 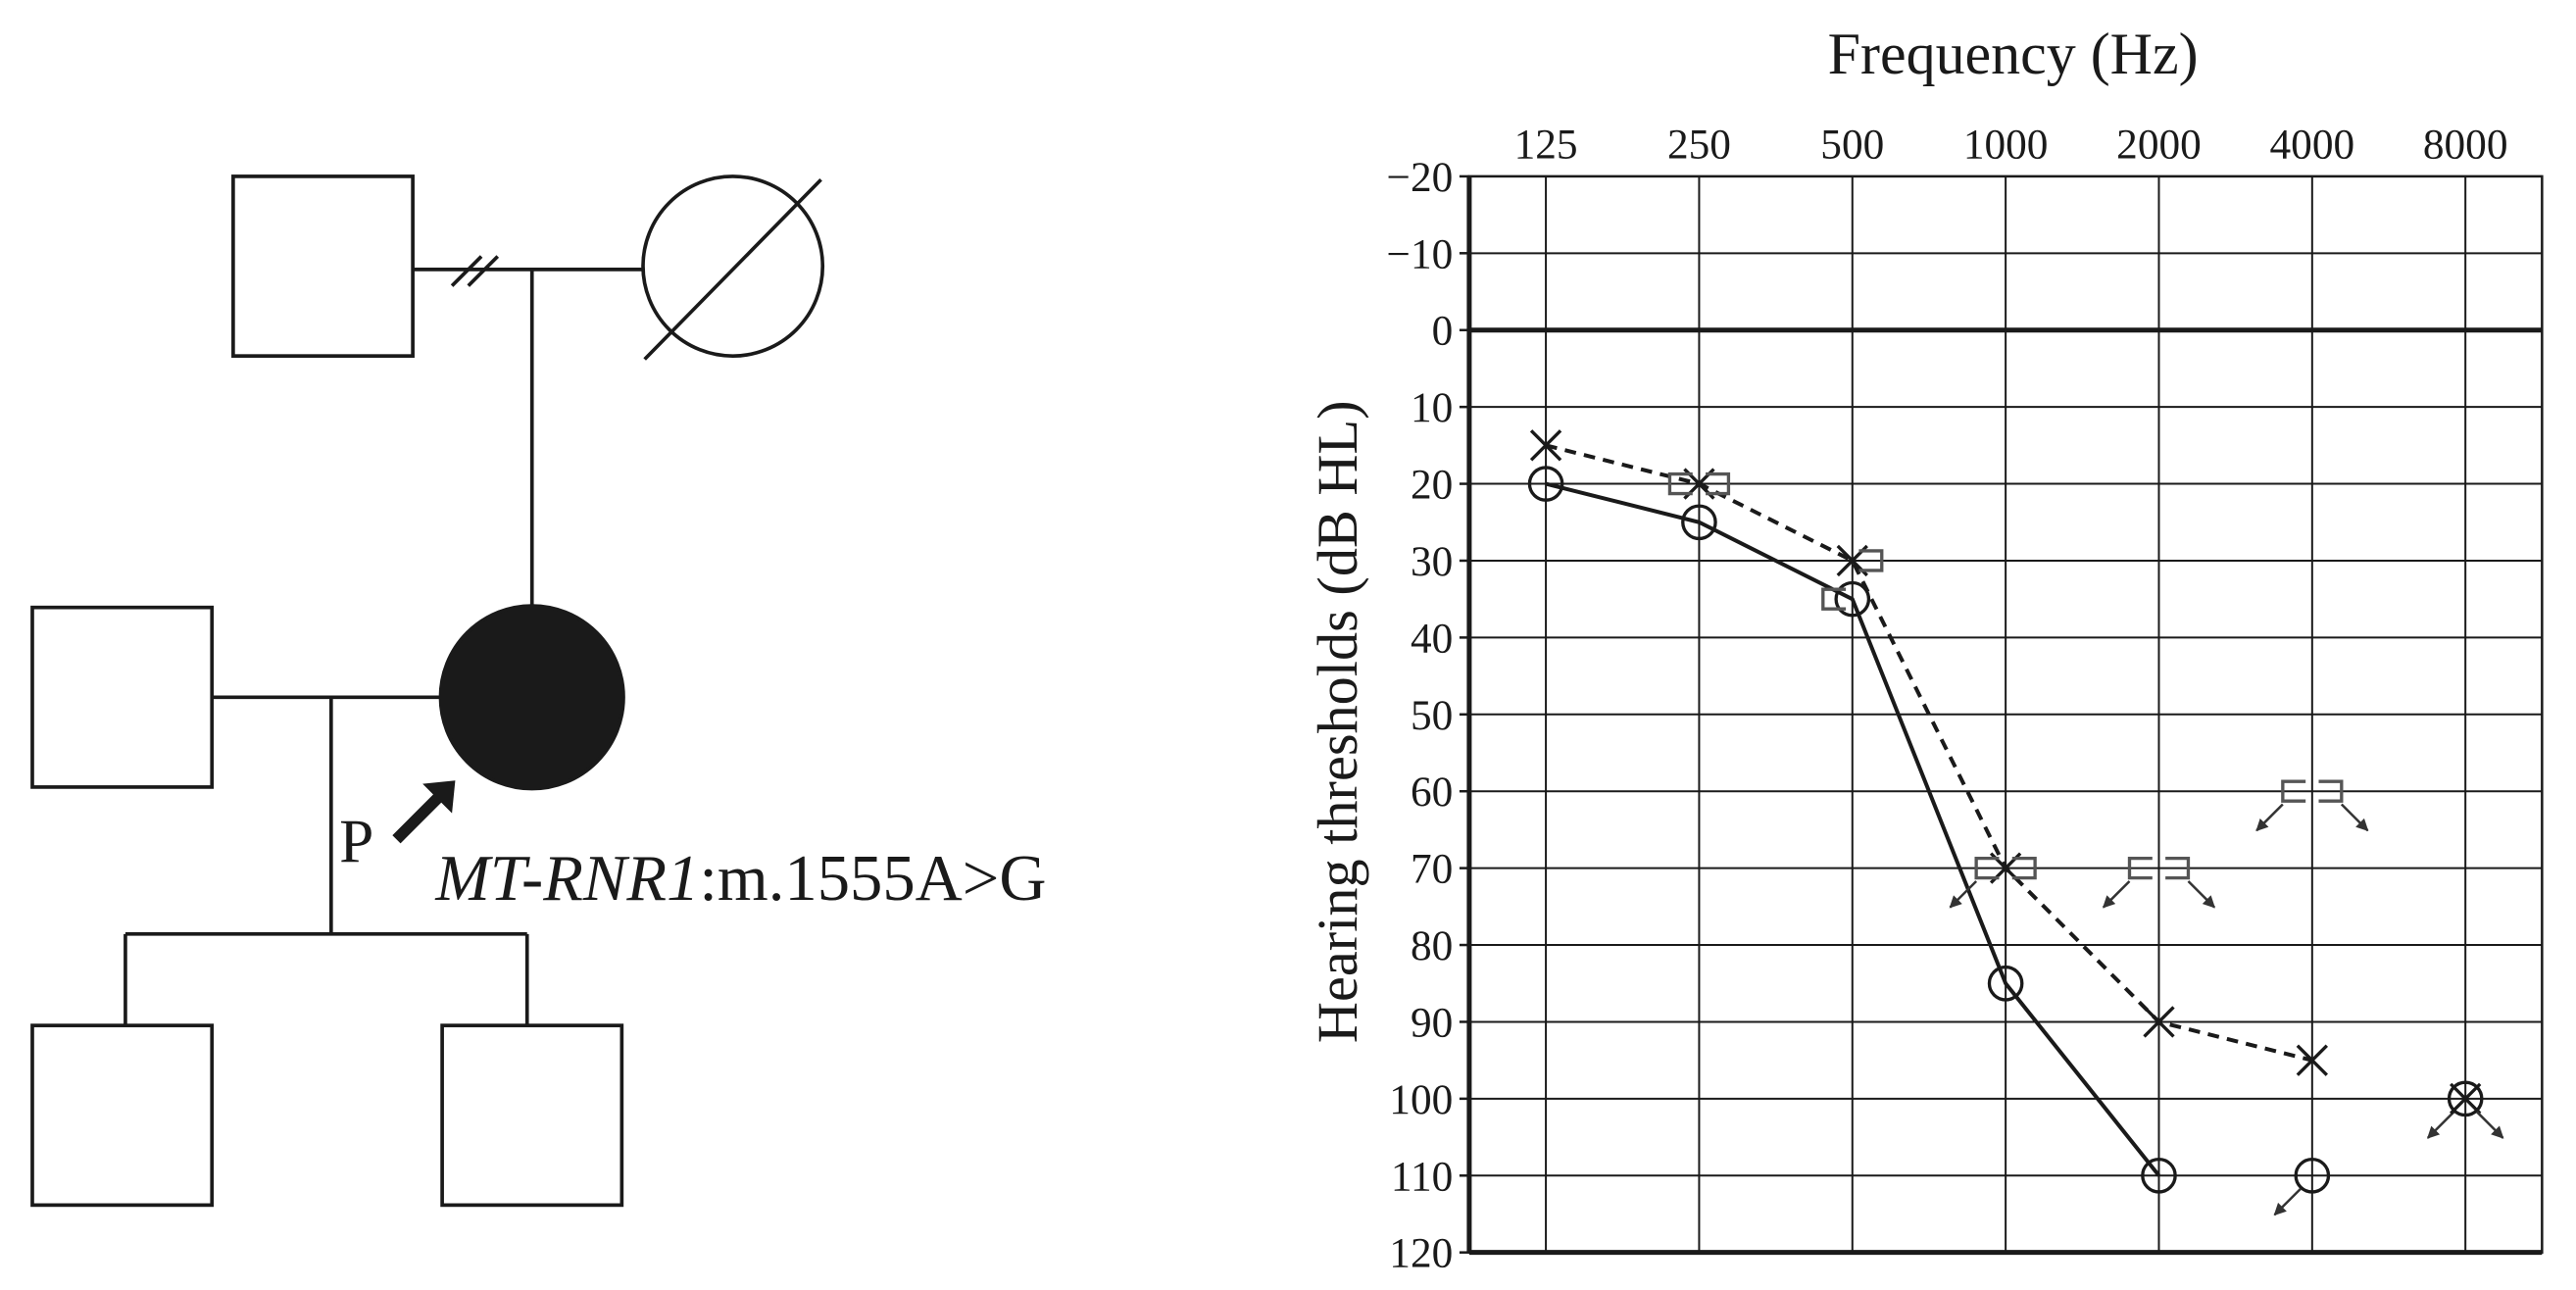 I want to click on y-tick-label: 0, so click(x=1443, y=331).